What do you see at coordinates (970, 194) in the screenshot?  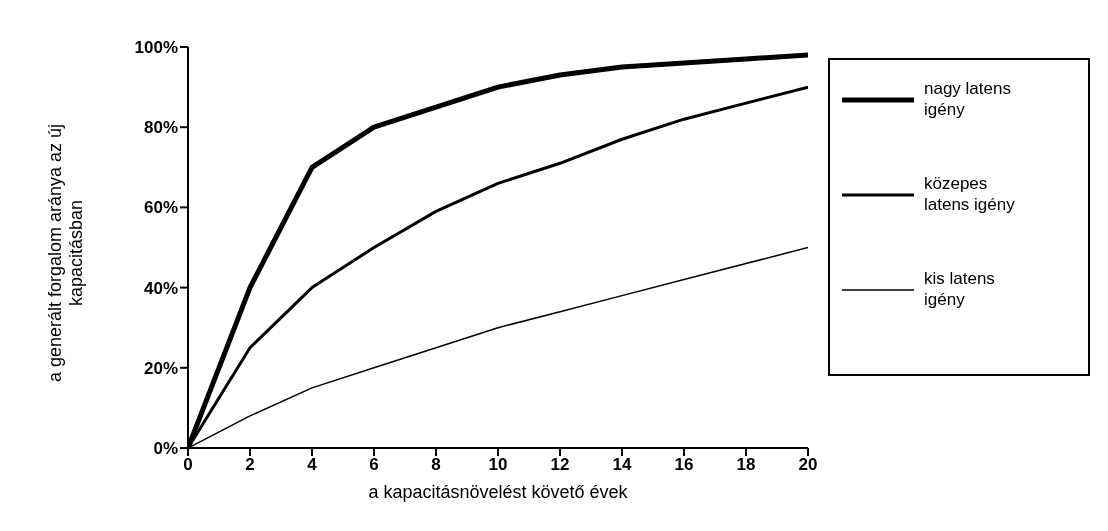 I see `legend-label: közepes latens igény` at bounding box center [970, 194].